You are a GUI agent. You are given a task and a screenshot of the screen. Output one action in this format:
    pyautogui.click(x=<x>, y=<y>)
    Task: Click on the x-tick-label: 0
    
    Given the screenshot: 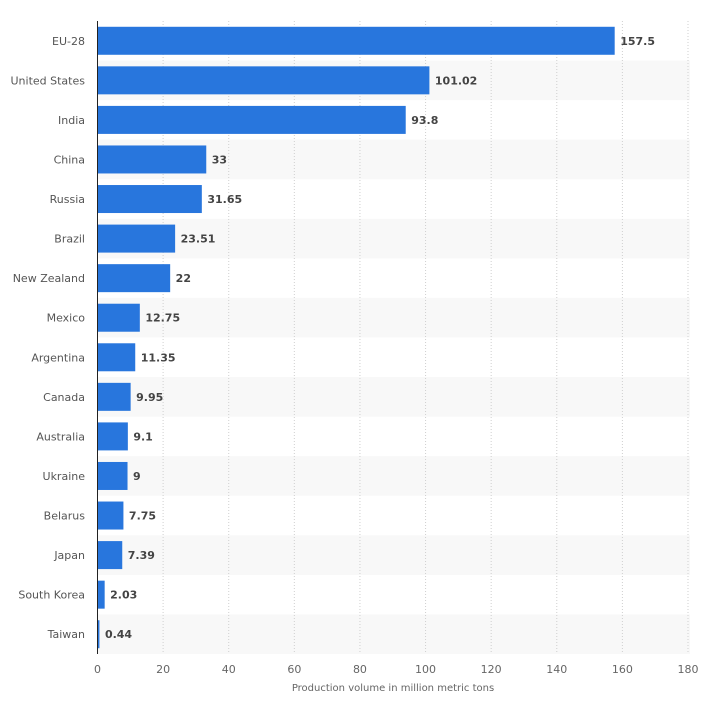 What is the action you would take?
    pyautogui.click(x=97, y=669)
    